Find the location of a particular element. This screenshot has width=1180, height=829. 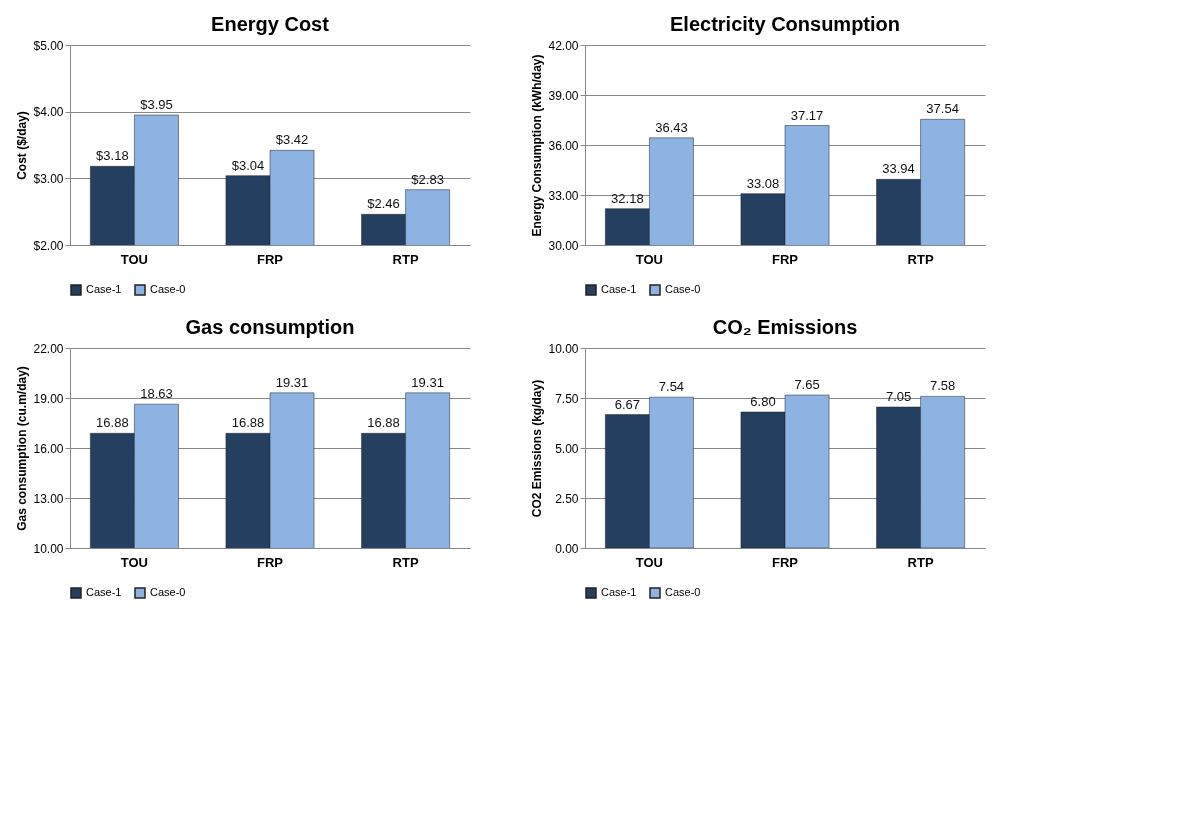

data-label: $2.83 is located at coordinates (427, 179).